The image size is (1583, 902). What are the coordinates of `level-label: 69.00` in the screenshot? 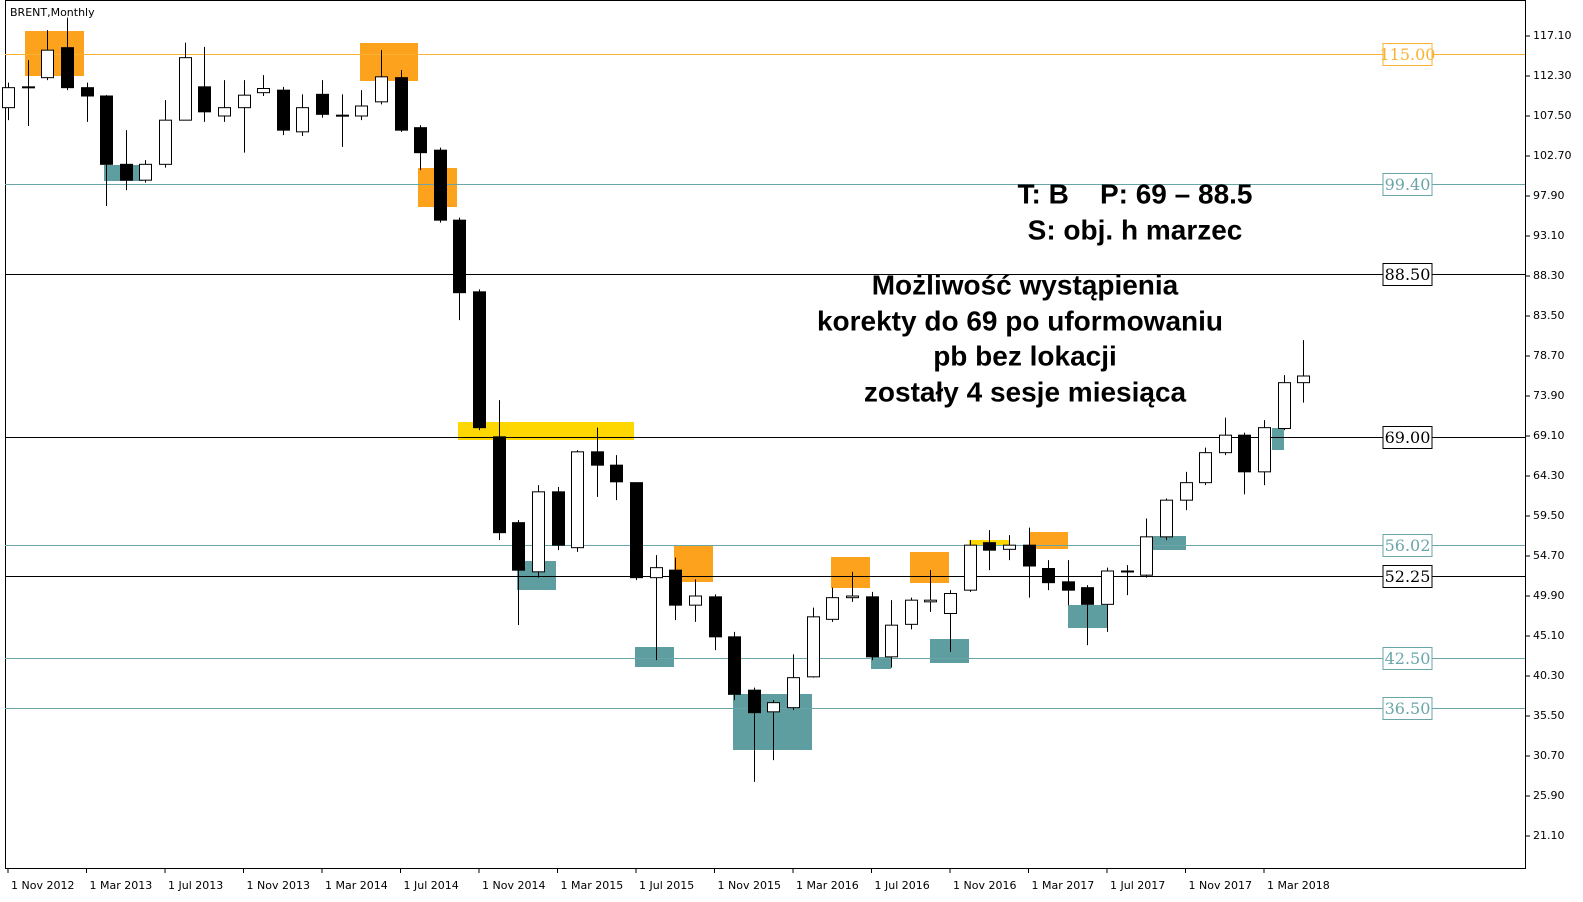 It's located at (1408, 437).